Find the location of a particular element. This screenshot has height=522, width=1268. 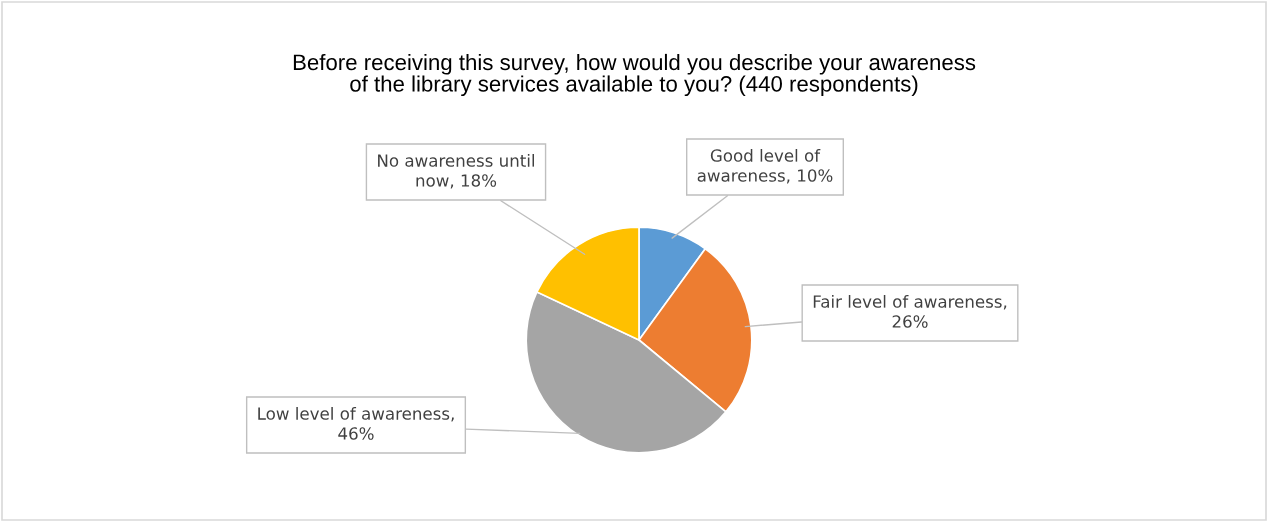

slice-label: Good level of awareness, 10% is located at coordinates (765, 166).